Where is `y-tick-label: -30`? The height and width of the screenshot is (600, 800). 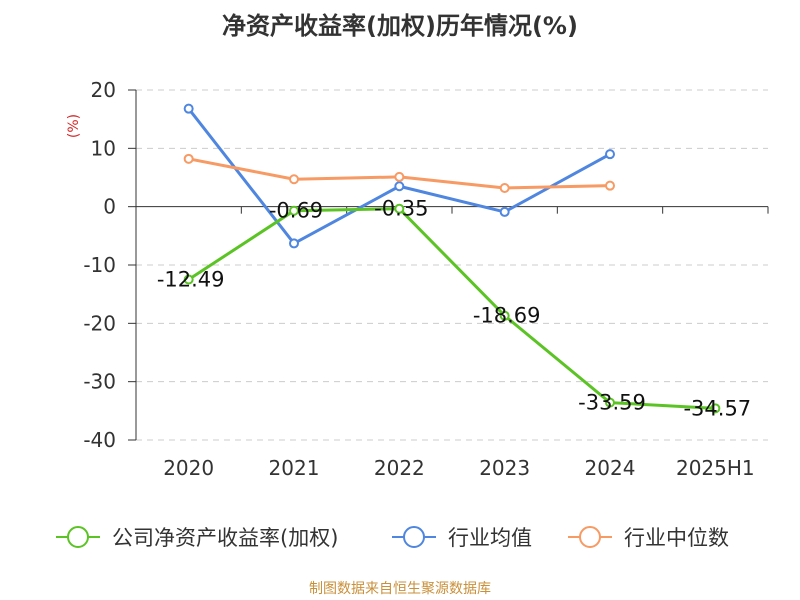 y-tick-label: -30 is located at coordinates (99, 382).